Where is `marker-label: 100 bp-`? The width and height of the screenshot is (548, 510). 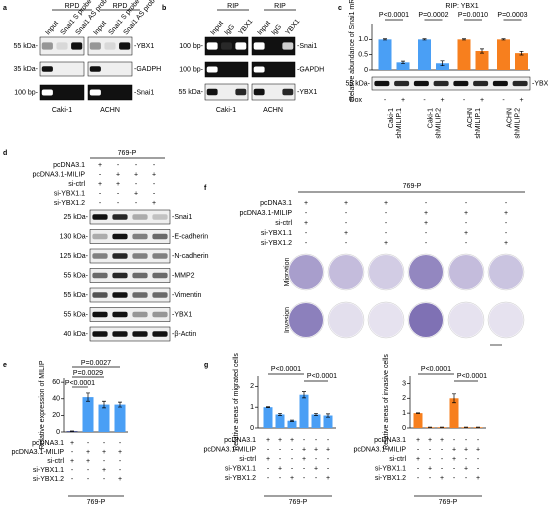
marker-label: 100 bp- is located at coordinates (191, 69).